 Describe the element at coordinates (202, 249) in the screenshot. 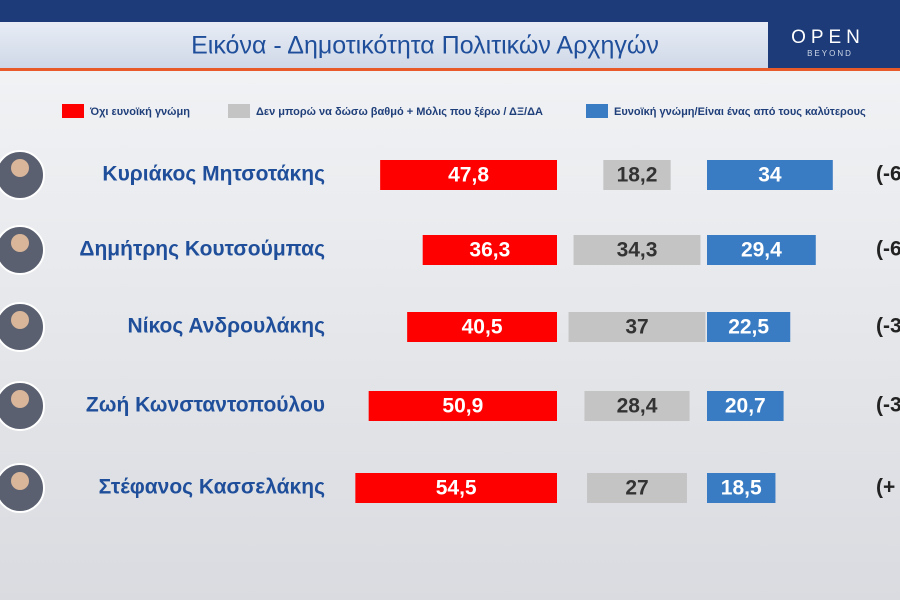

I see `category-label: Δημήτρης Κουτσούμπας` at that location.